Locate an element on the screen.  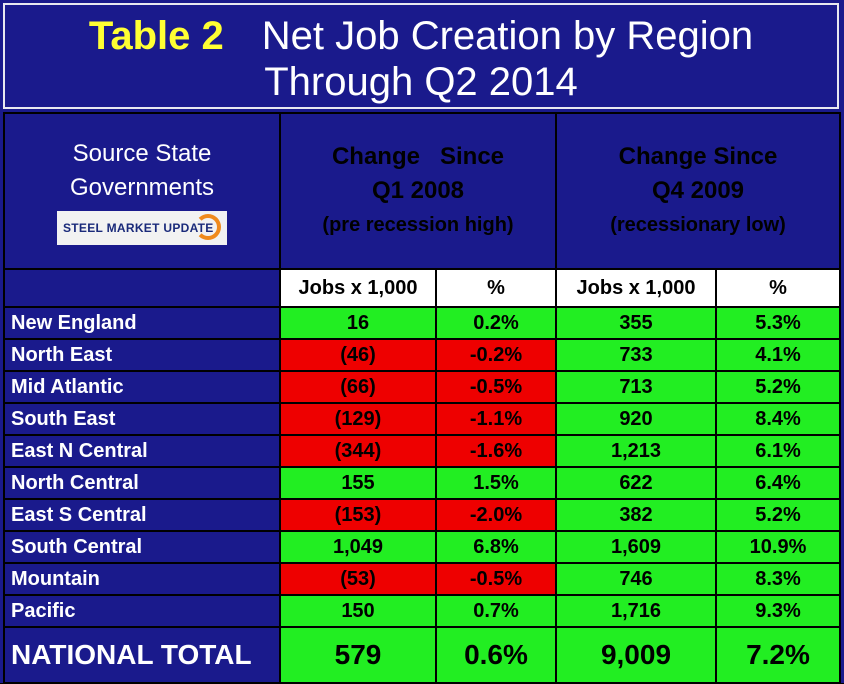
jobs-since-2008: 150 is located at coordinates (358, 611).